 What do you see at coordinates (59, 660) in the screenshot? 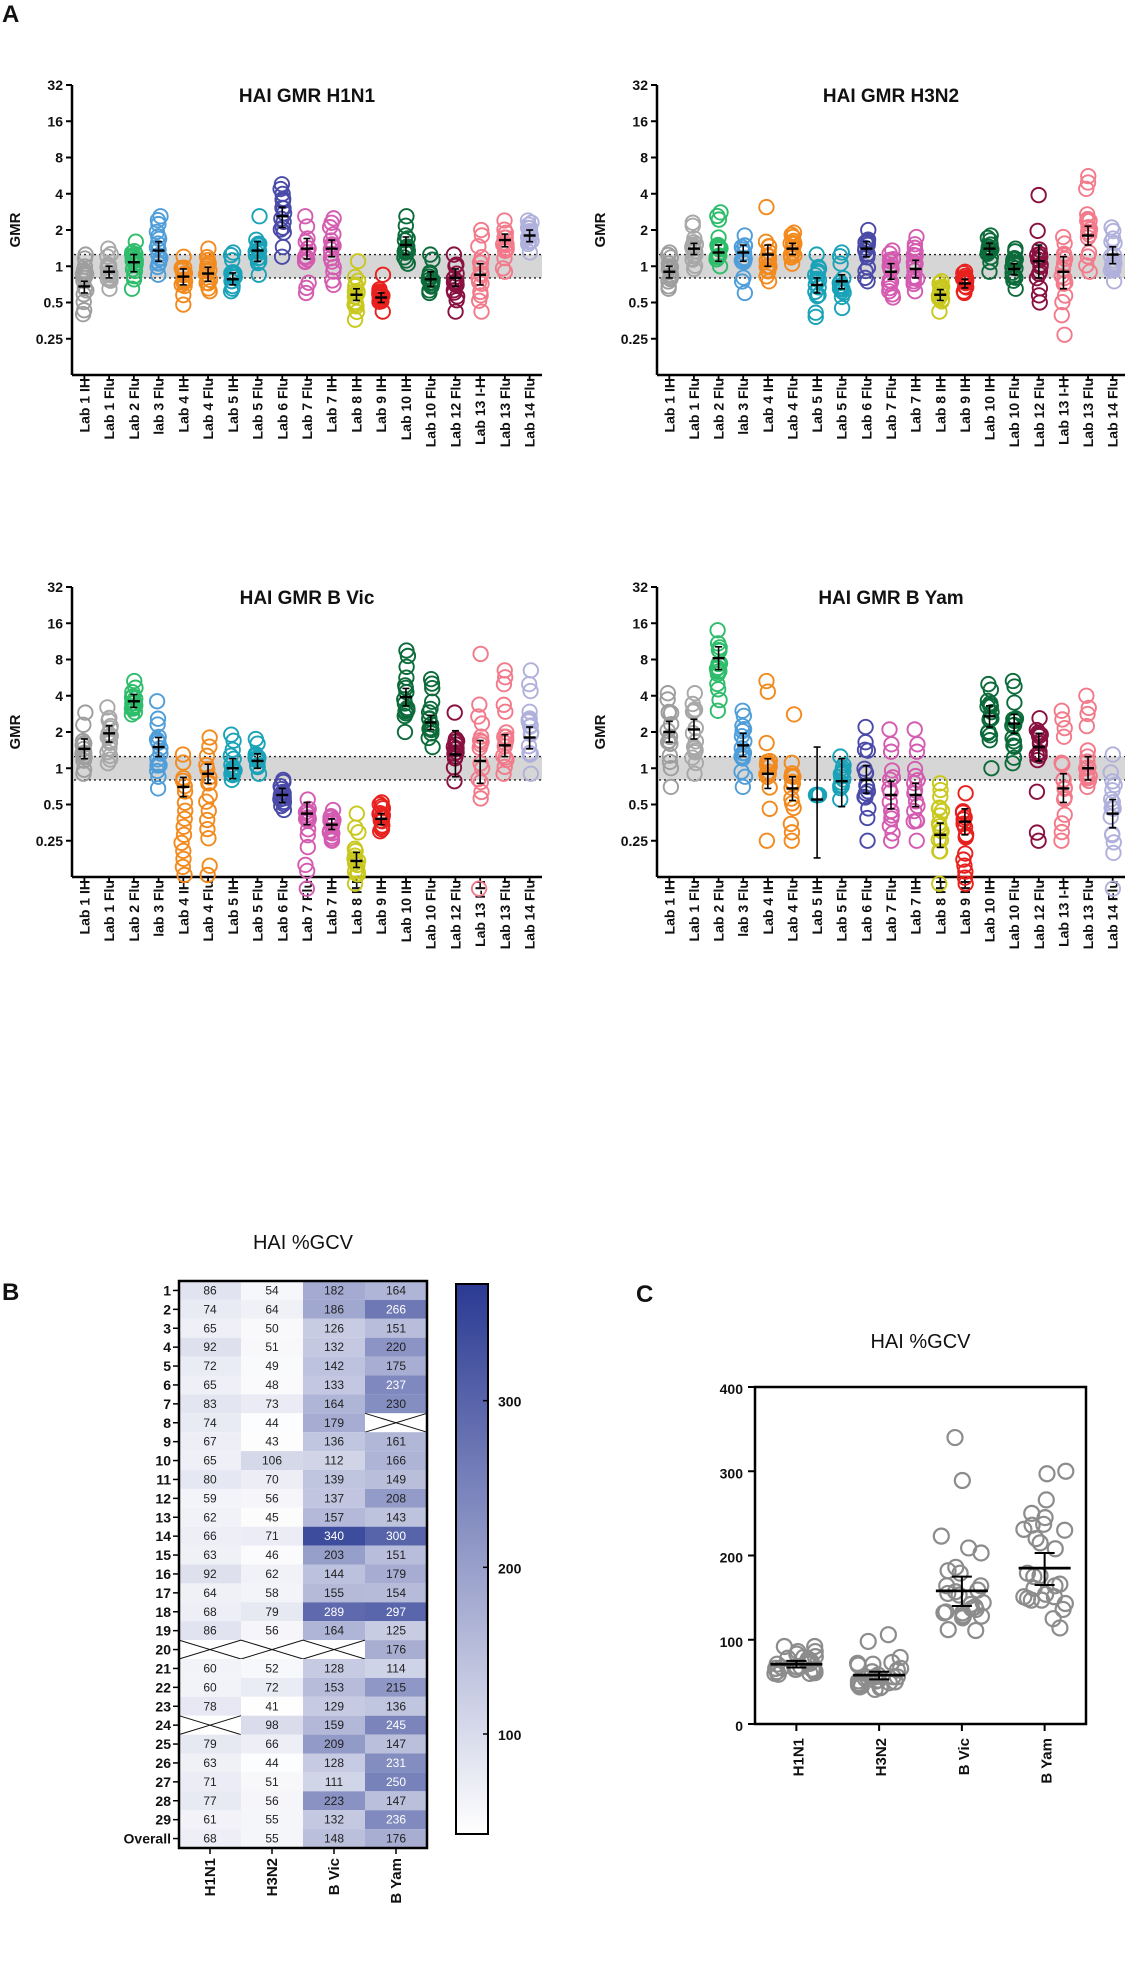
I see `y-tick-label: 8` at bounding box center [59, 660].